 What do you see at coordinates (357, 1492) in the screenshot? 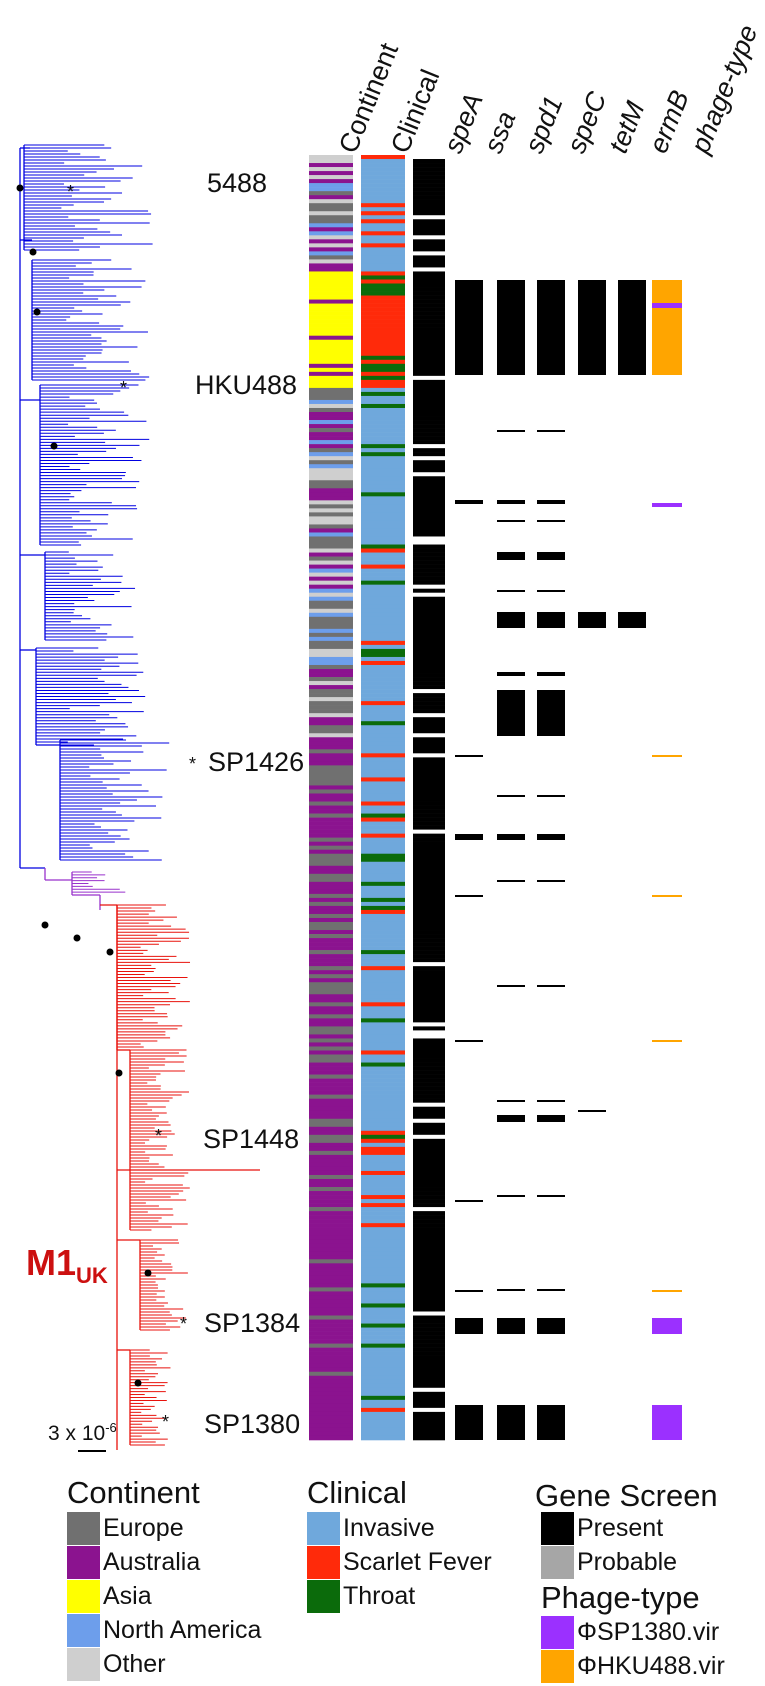
I see `legend-clinical-title: Clinical` at bounding box center [357, 1492].